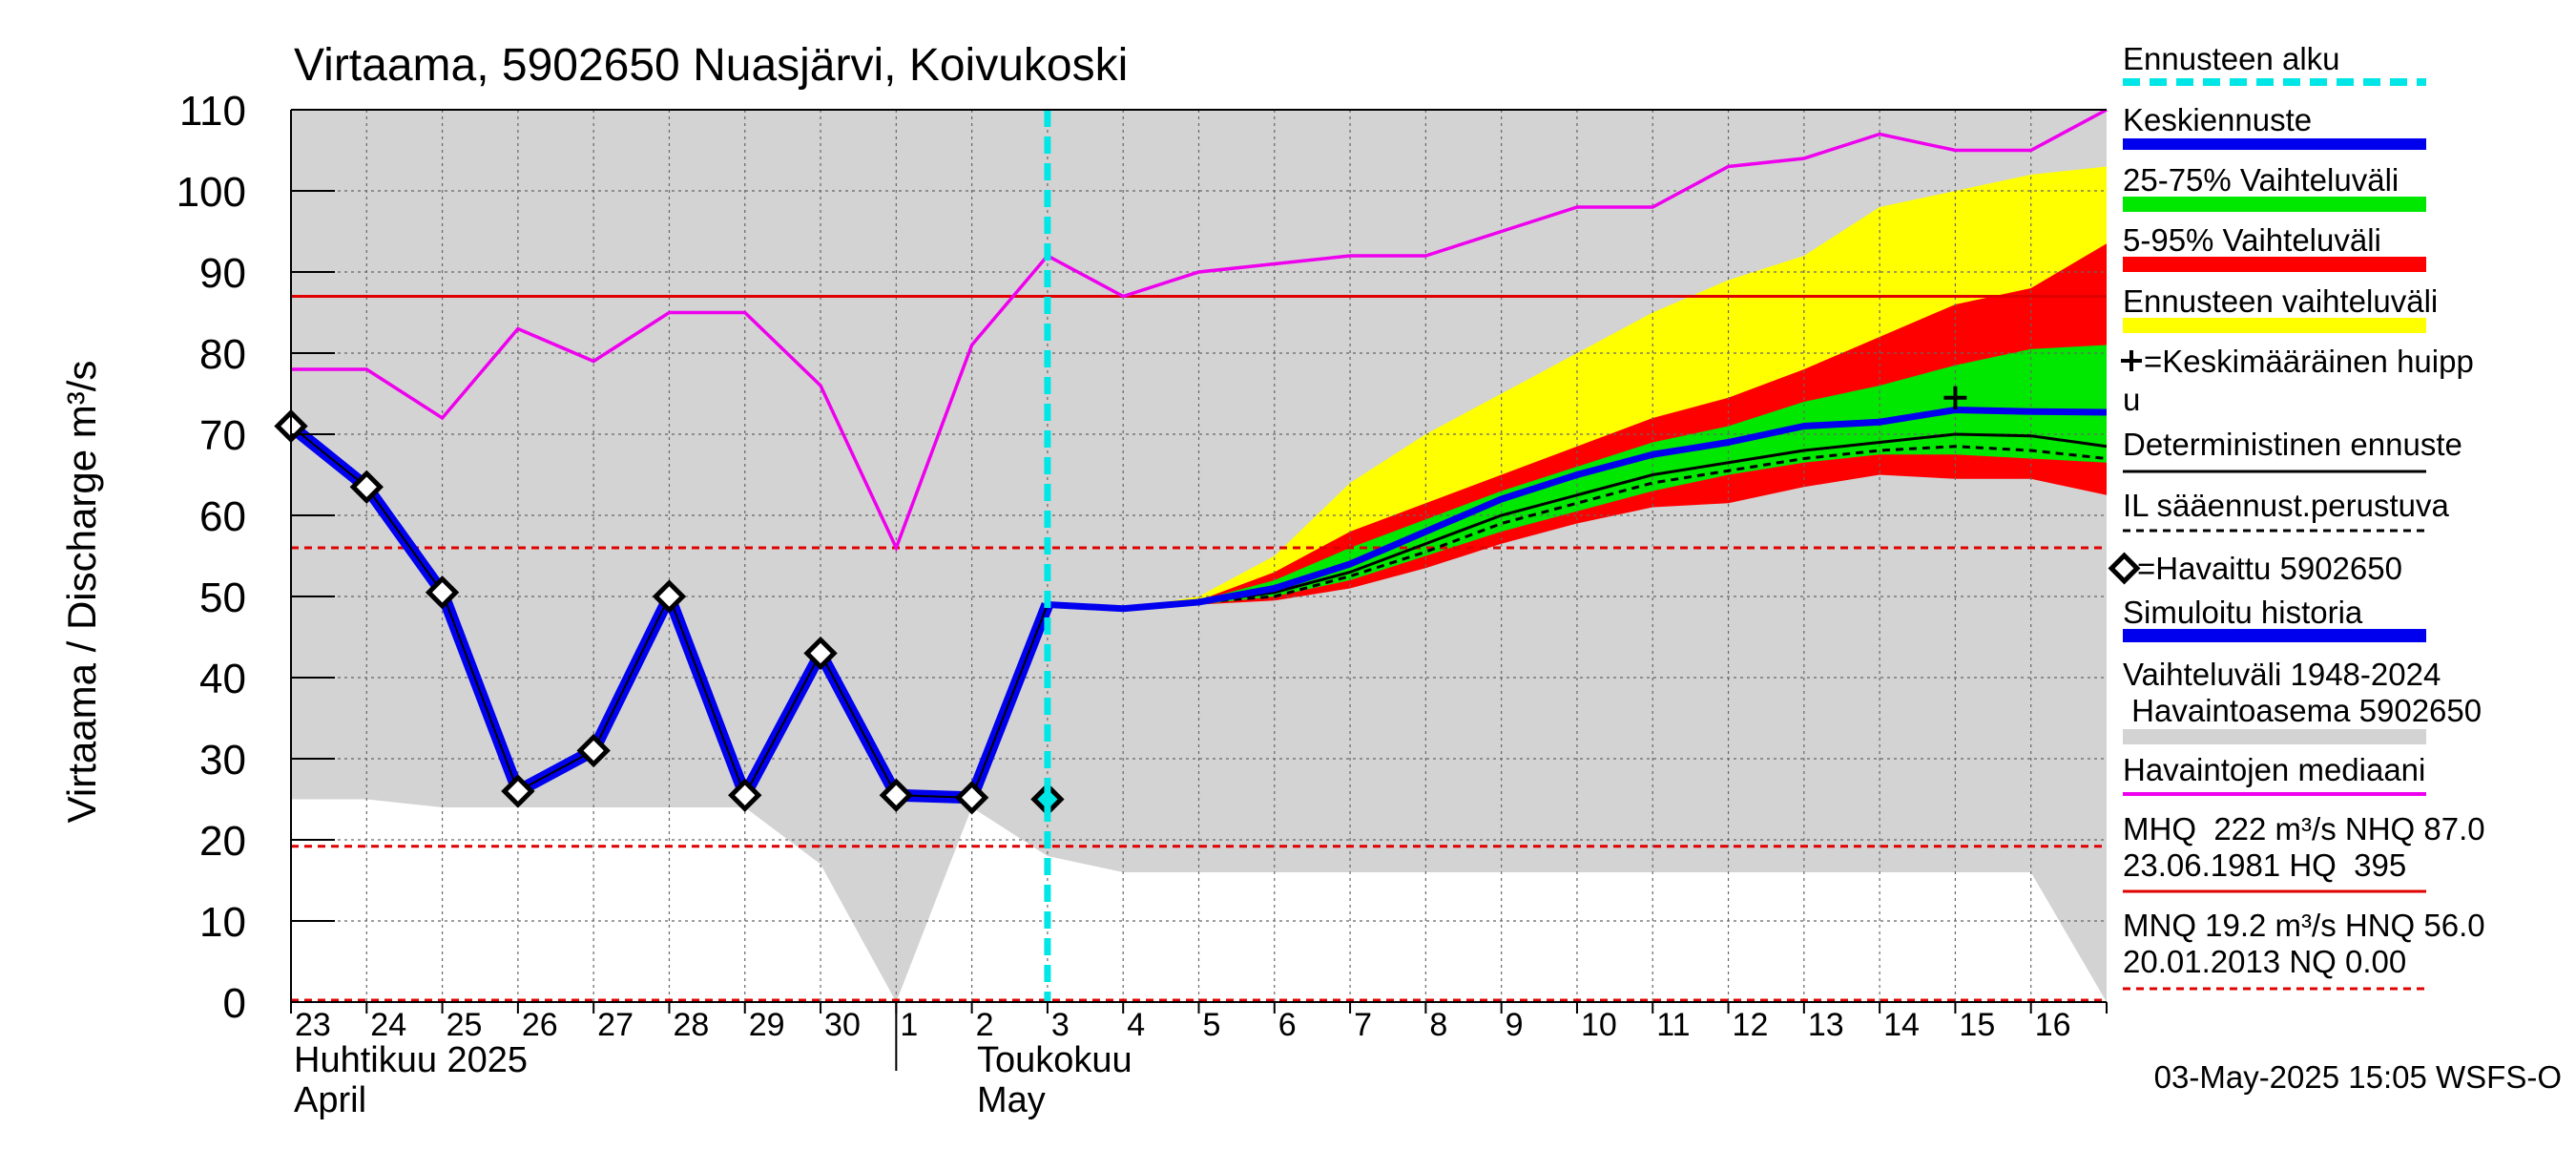 The height and width of the screenshot is (1150, 2576). Describe the element at coordinates (222, 841) in the screenshot. I see `y-tick-label: 20` at that location.